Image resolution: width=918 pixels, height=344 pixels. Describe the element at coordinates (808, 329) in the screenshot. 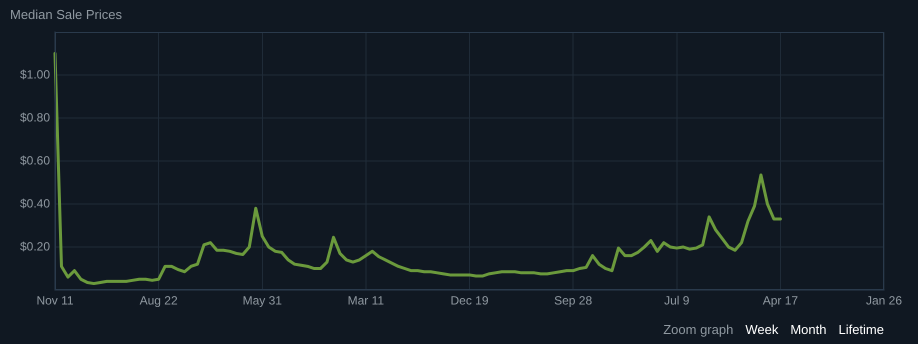

I see `text: Month` at that location.